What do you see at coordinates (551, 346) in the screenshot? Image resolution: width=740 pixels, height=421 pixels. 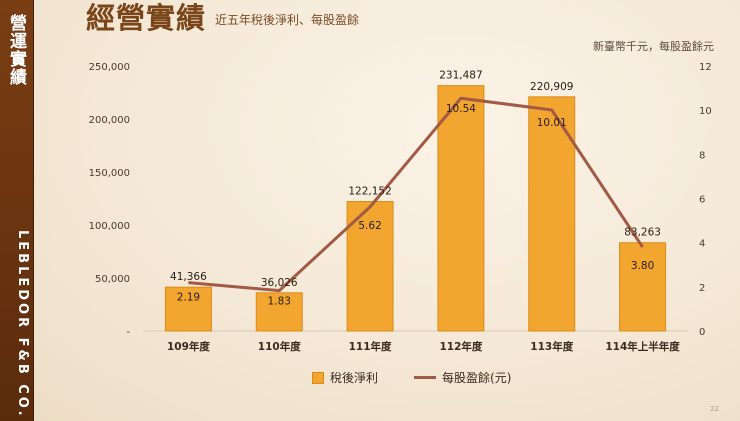 I see `x-tick-label: 113年度` at bounding box center [551, 346].